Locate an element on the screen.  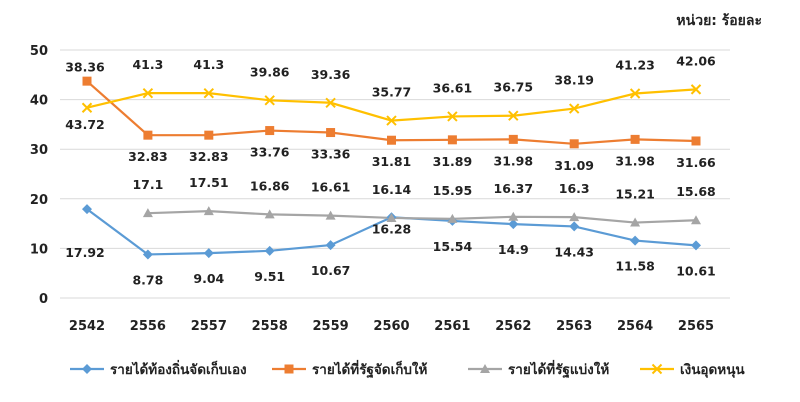
data-label: 41.3 is located at coordinates (147, 64).